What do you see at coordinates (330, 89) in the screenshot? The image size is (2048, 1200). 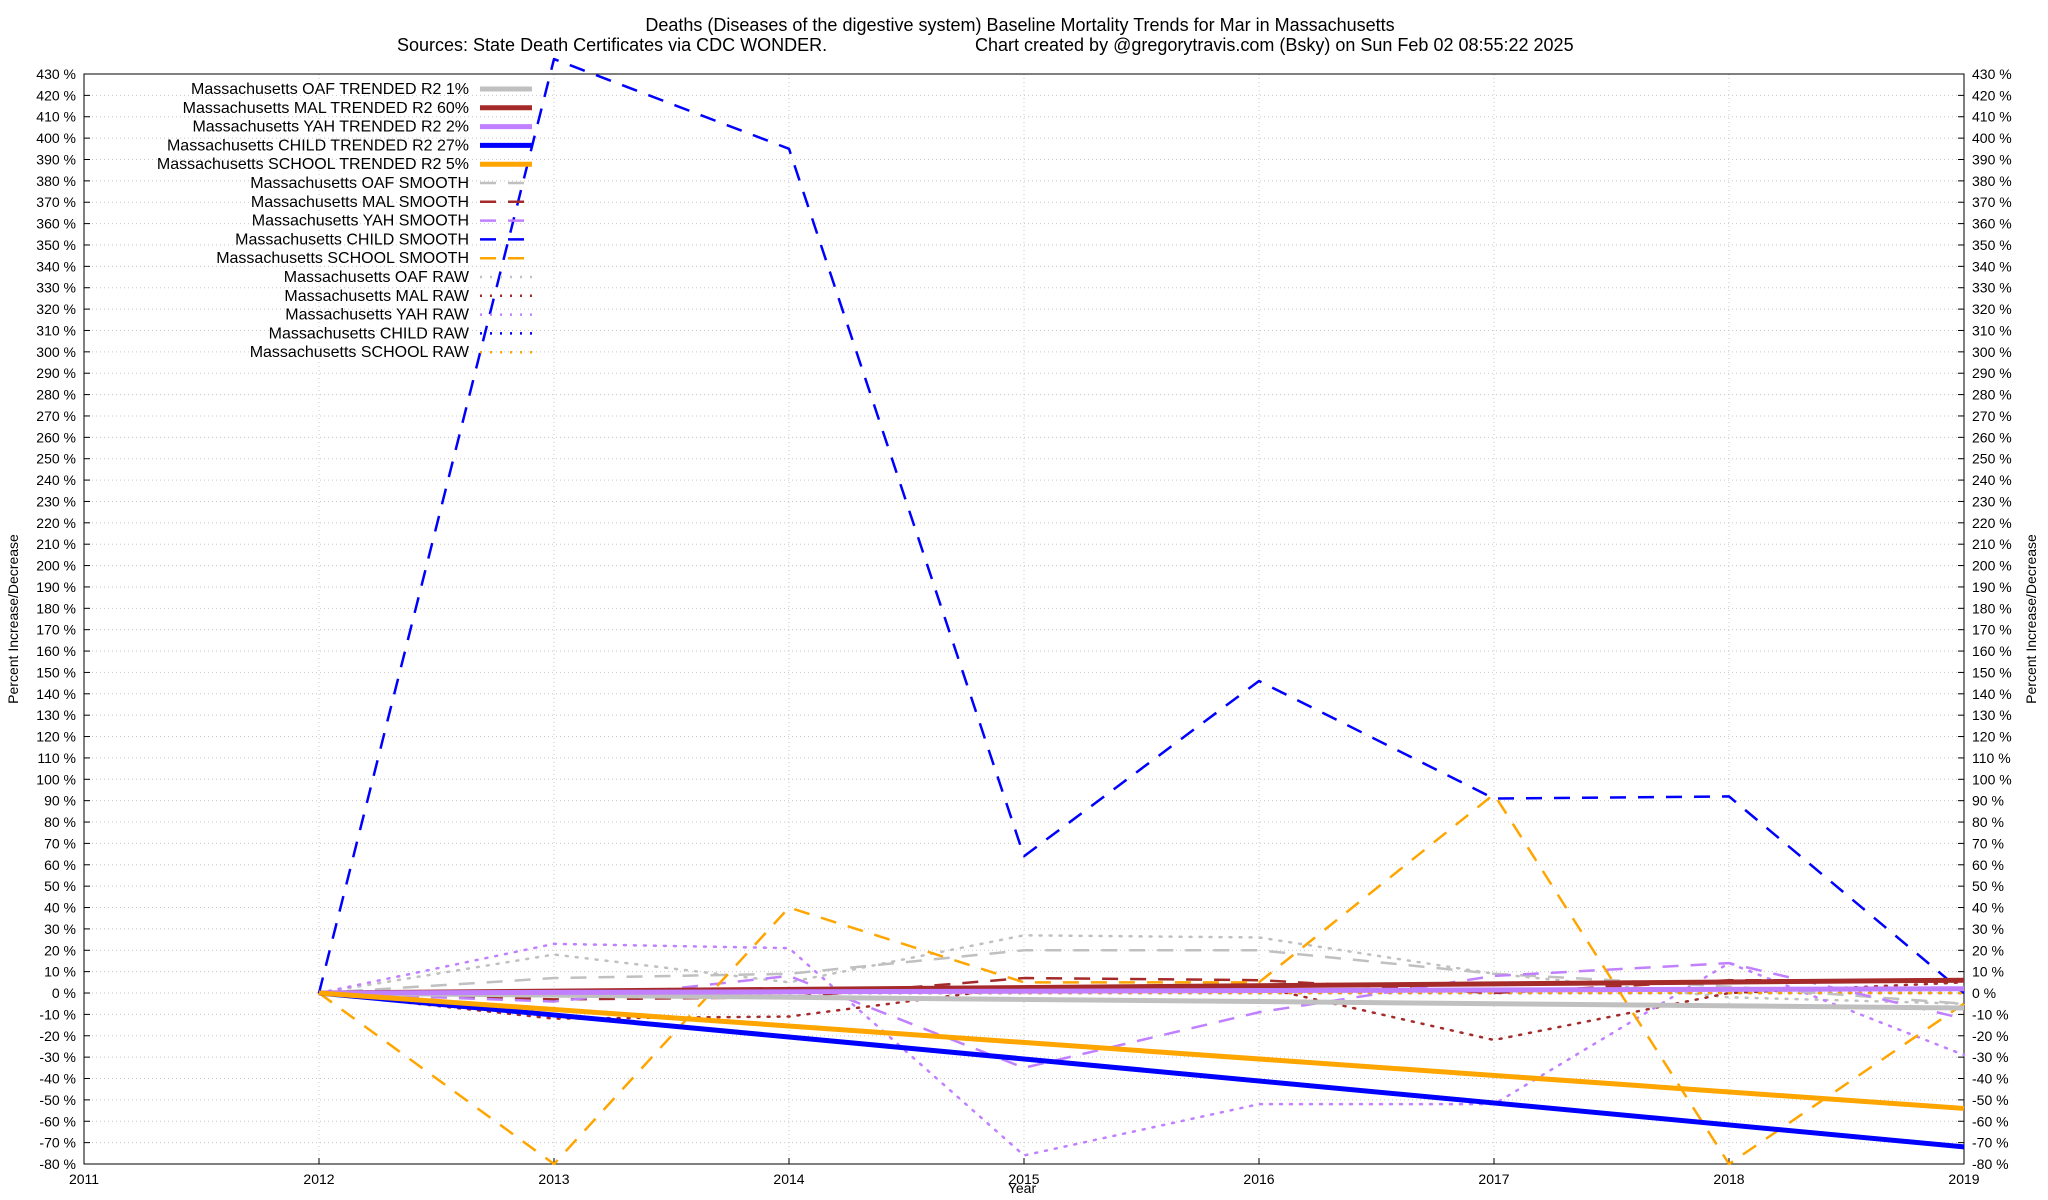 I see `legend-label: Massachusetts OAF TRENDED R2 1%` at bounding box center [330, 89].